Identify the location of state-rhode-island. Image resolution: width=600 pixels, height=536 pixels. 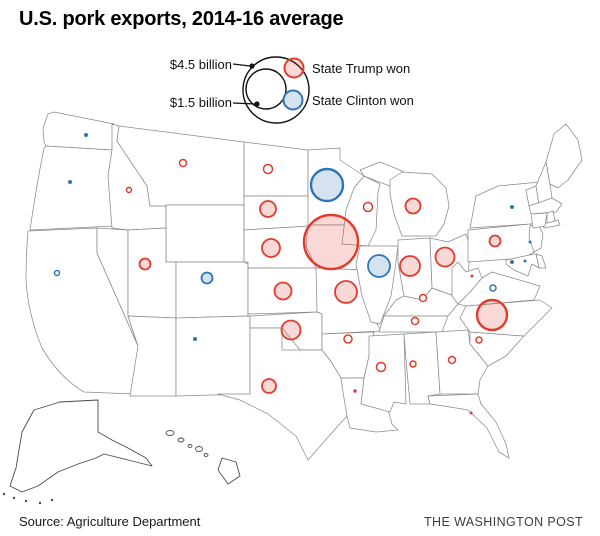
(551, 217).